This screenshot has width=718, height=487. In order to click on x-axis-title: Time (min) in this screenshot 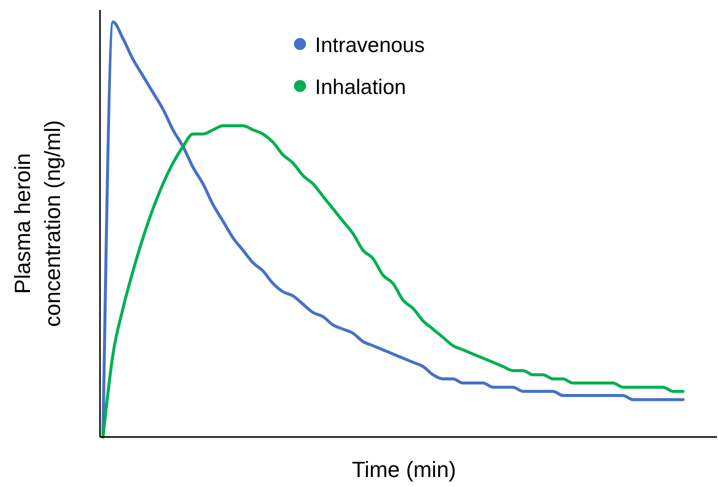, I will do `click(404, 469)`.